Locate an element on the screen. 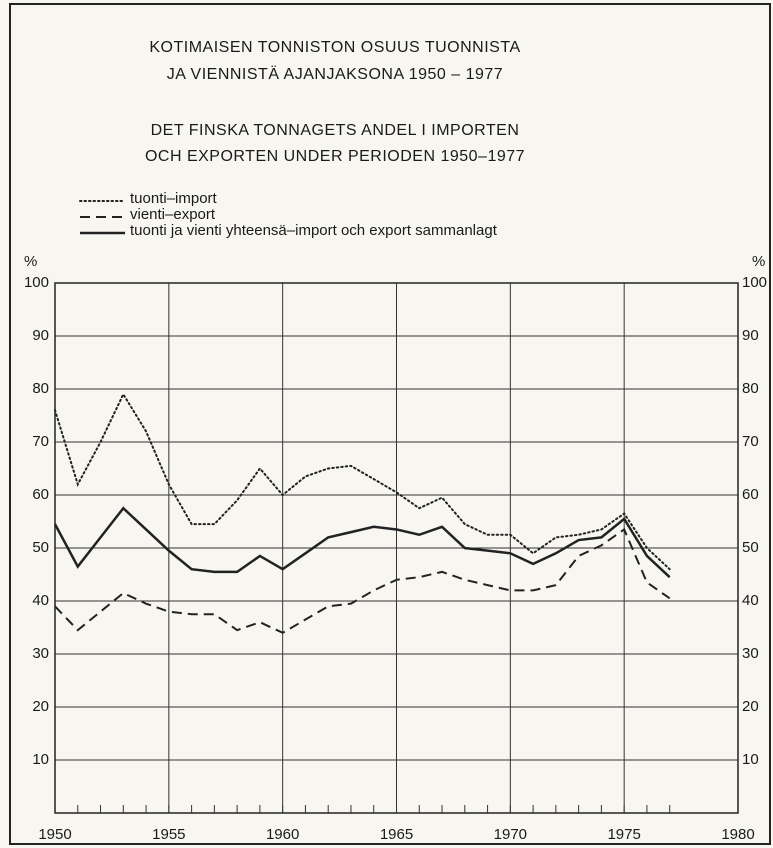 This screenshot has width=773, height=848. y-tick-label: 50 is located at coordinates (40, 547).